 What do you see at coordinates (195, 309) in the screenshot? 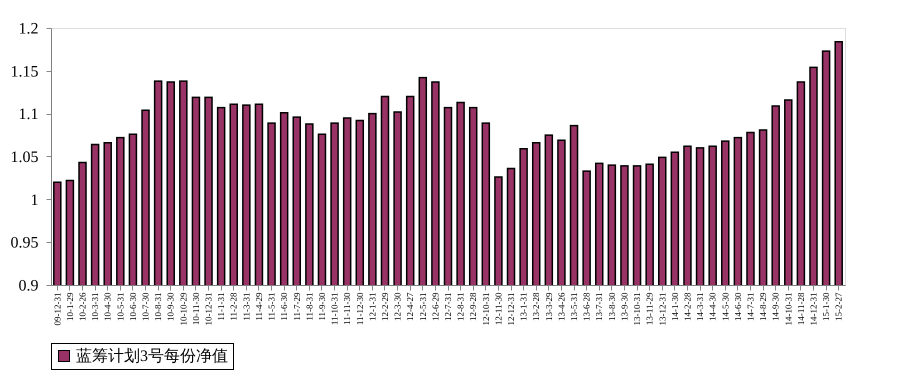
I see `x-tick-label: 10-11-30` at bounding box center [195, 309].